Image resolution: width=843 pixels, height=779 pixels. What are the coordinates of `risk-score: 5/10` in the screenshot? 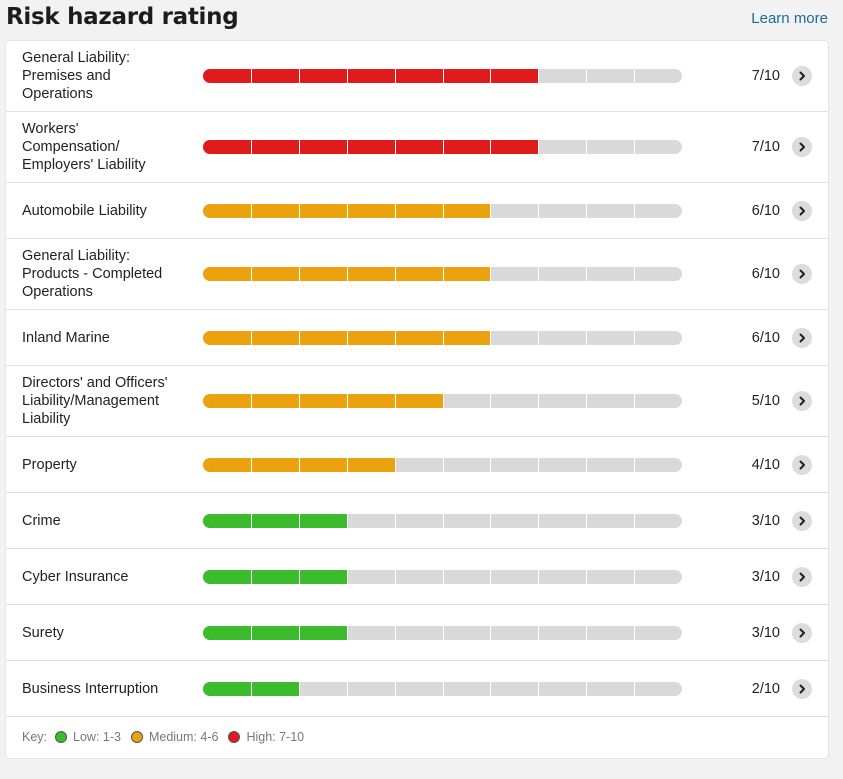 It's located at (765, 401).